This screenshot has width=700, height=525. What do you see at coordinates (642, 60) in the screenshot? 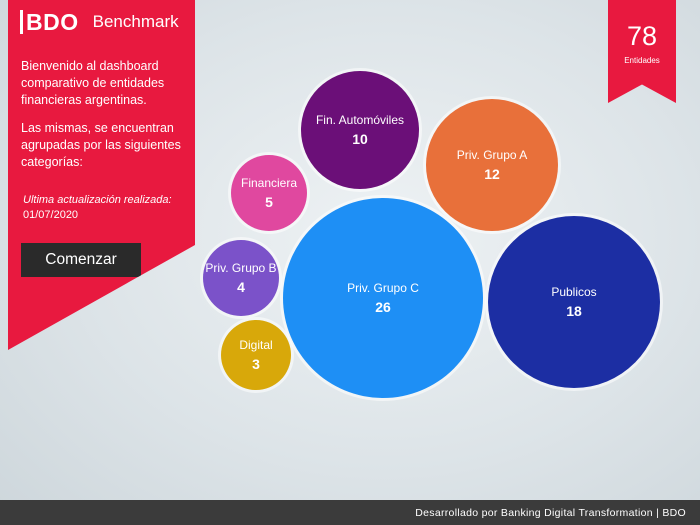
I see `entities-label: Entidades` at bounding box center [642, 60].